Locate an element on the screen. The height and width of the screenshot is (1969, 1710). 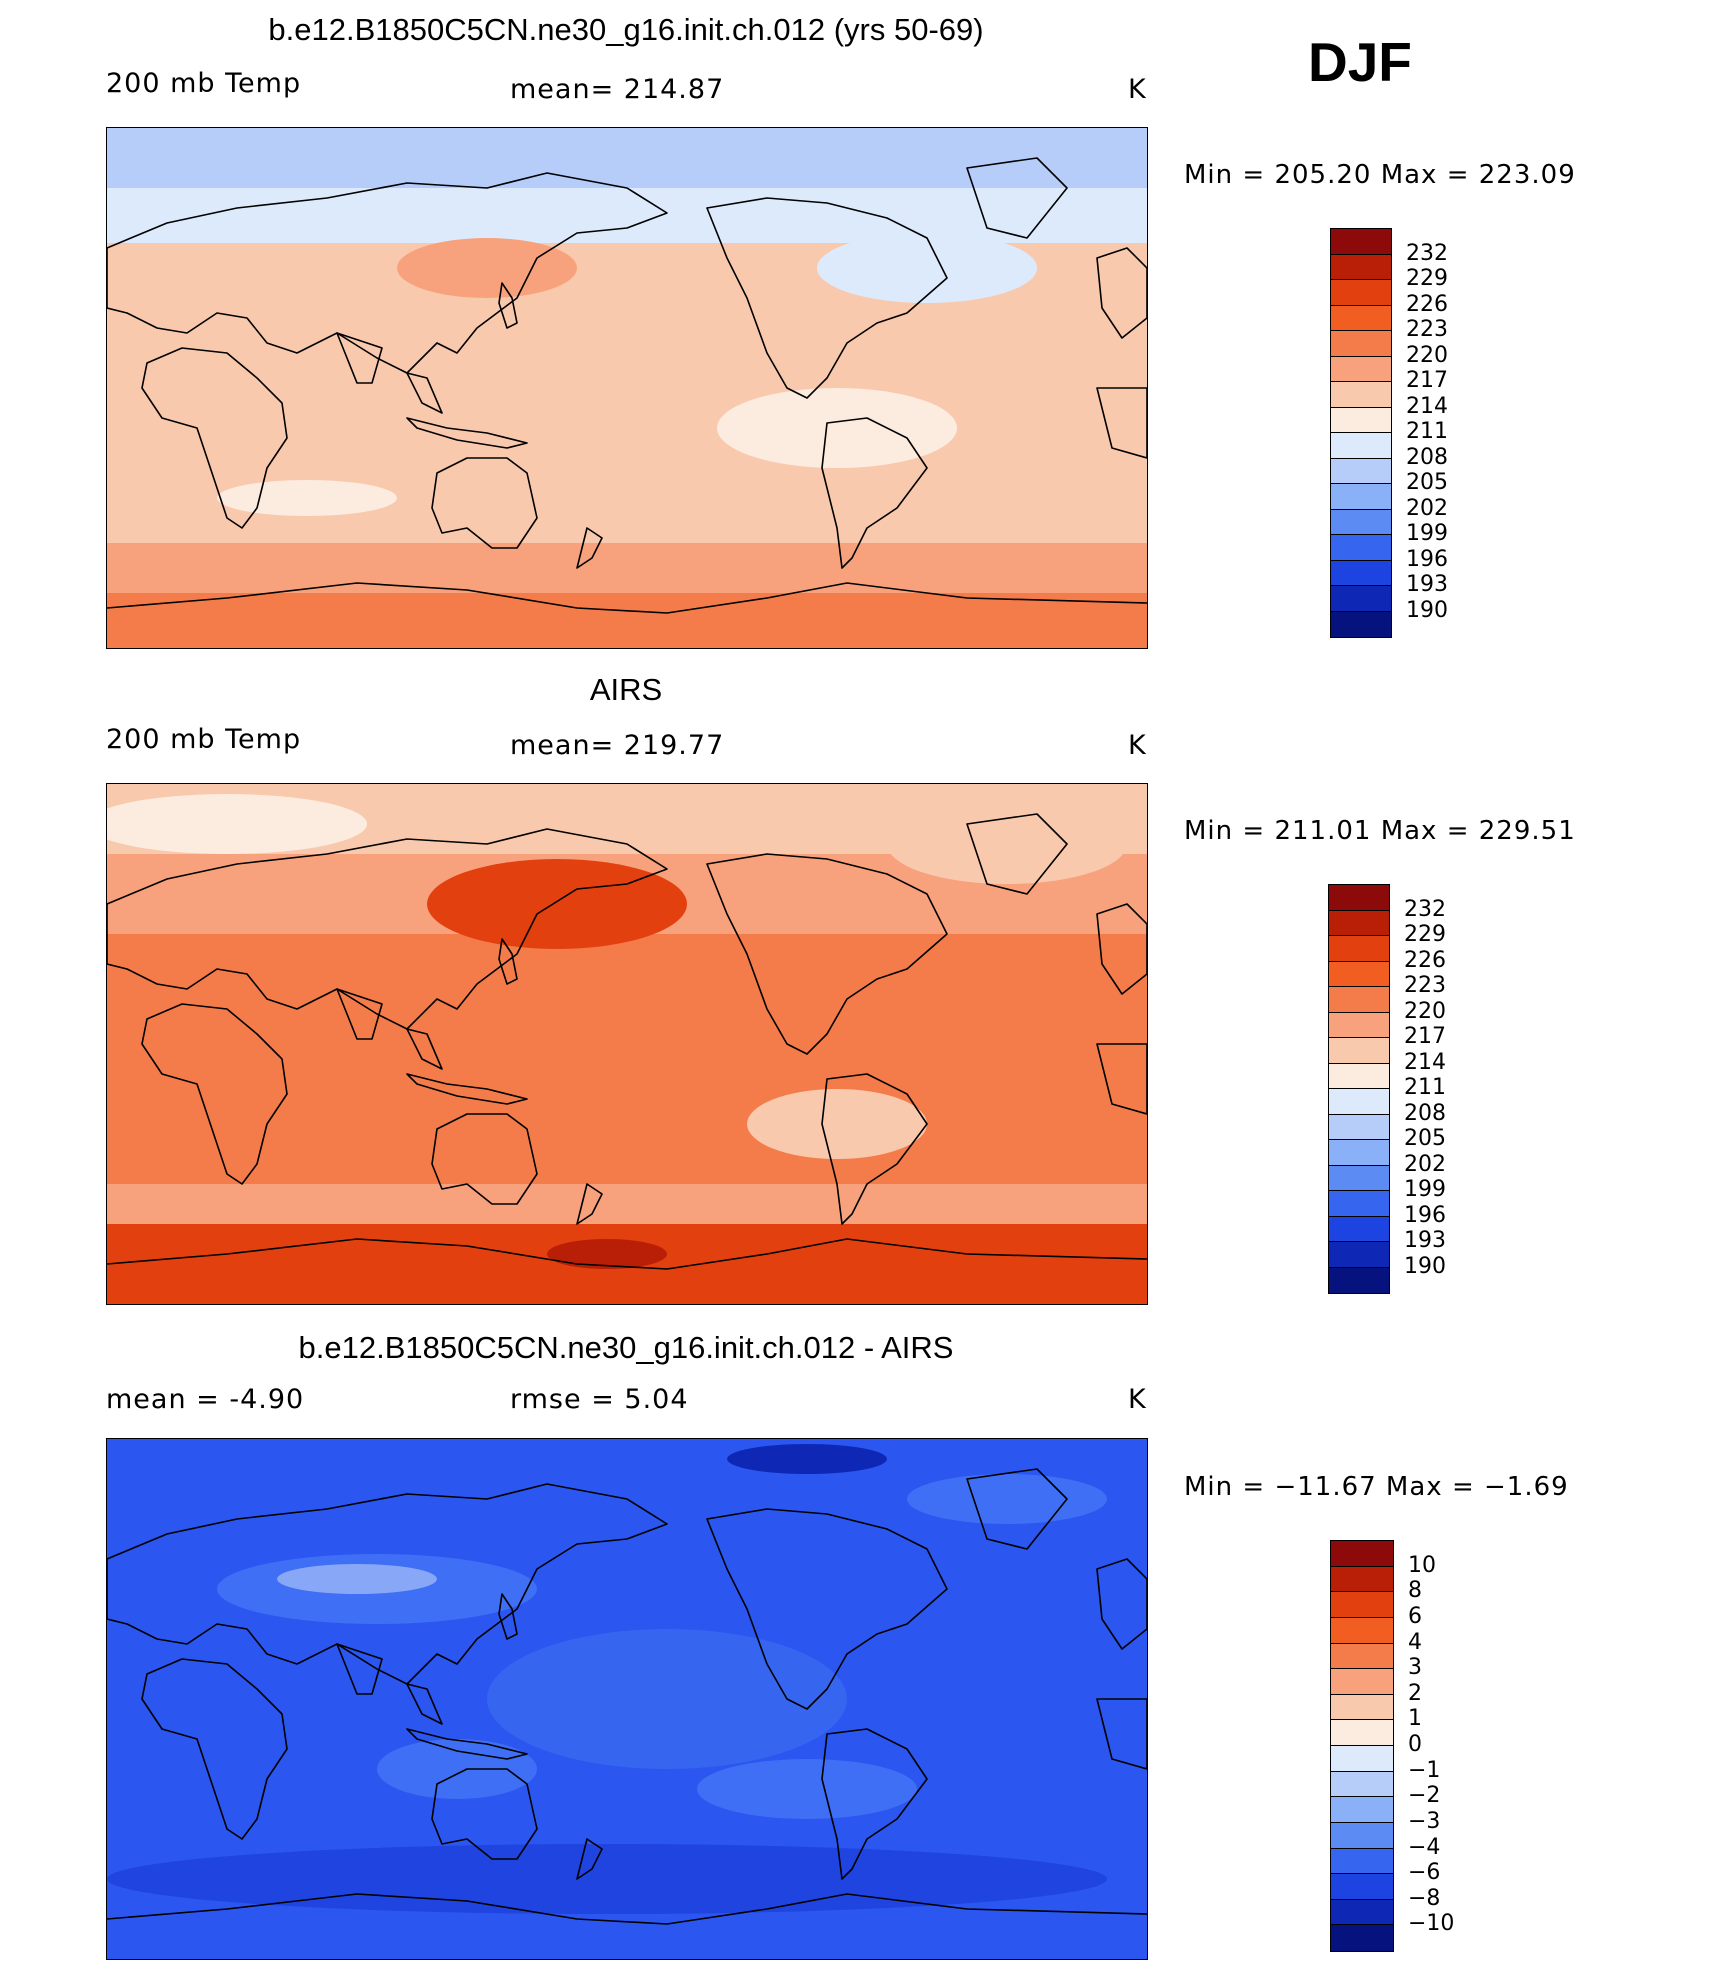
colorbar-label: 208 is located at coordinates (1427, 457).